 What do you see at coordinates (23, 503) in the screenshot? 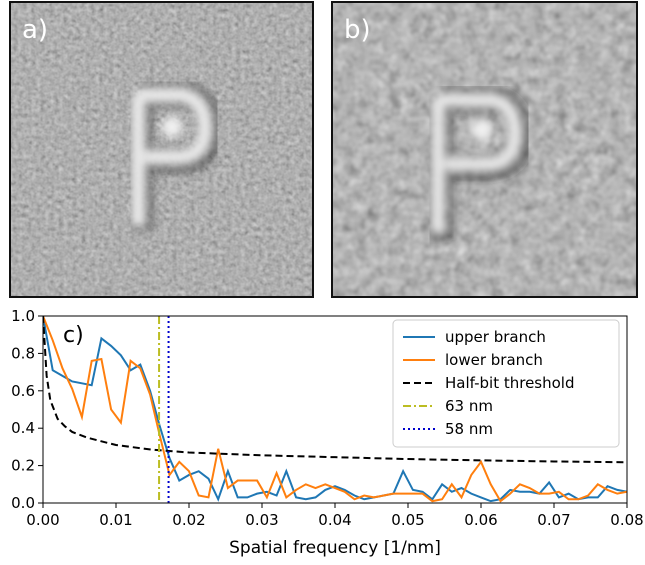
I see `y-tick-label: 0.0` at bounding box center [23, 503].